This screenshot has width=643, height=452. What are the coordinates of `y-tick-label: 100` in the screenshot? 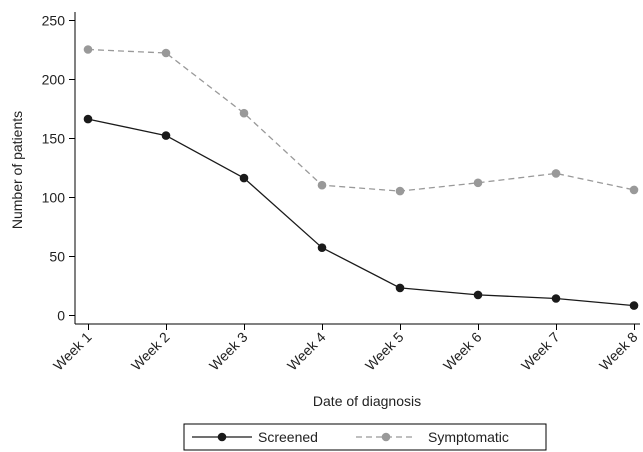 It's located at (54, 198).